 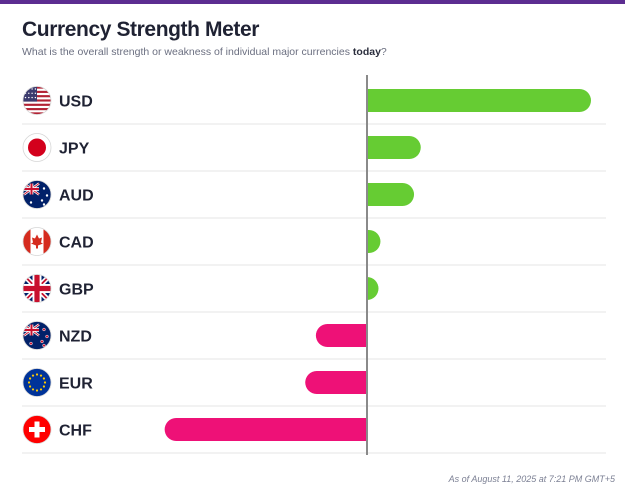 I want to click on currency-label: AUD, so click(x=76, y=196).